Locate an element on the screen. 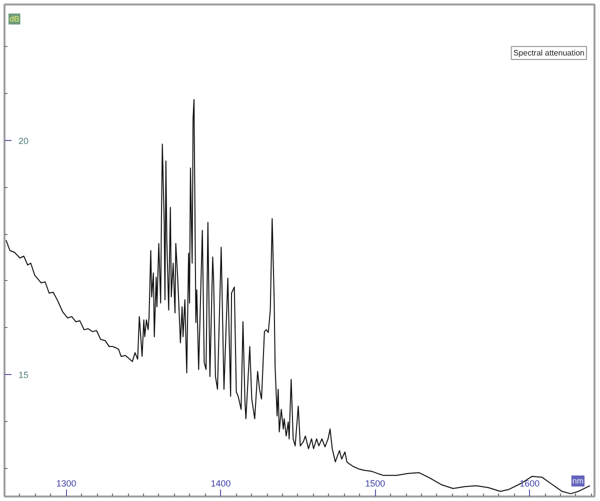 This screenshot has width=600, height=501. y-axis-title: dB is located at coordinates (15, 19).